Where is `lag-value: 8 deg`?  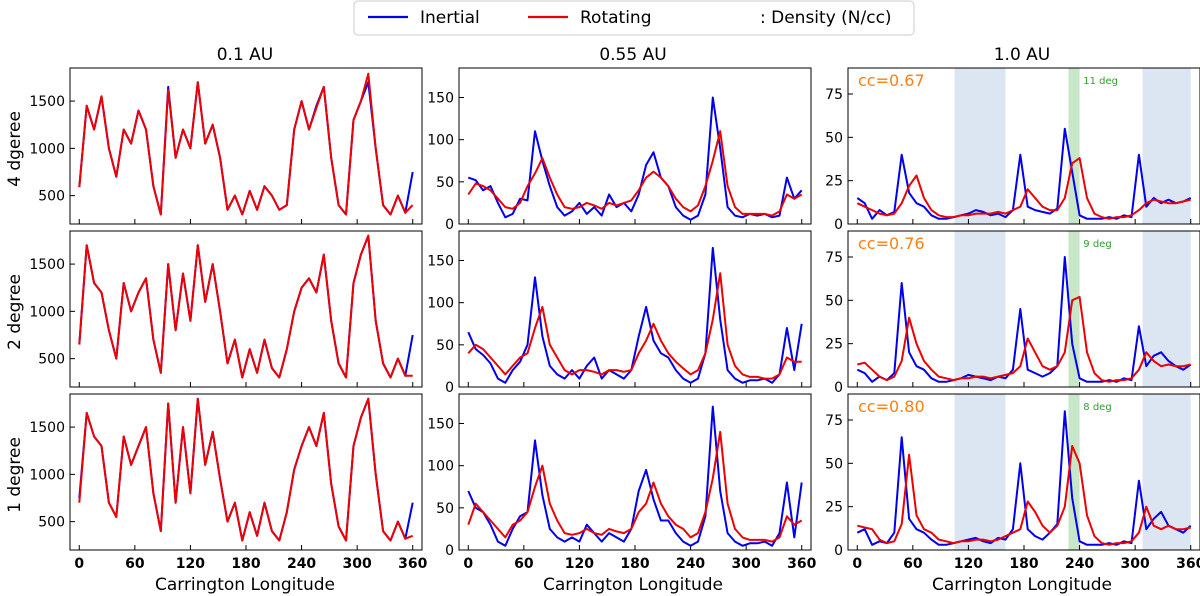
lag-value: 8 deg is located at coordinates (1097, 407).